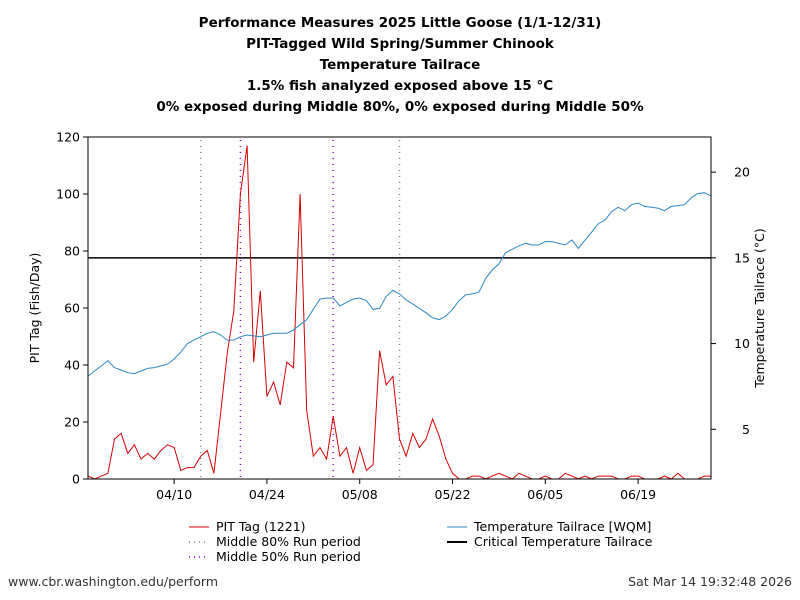  Describe the element at coordinates (76, 479) in the screenshot. I see `y-tick-label: 0` at that location.